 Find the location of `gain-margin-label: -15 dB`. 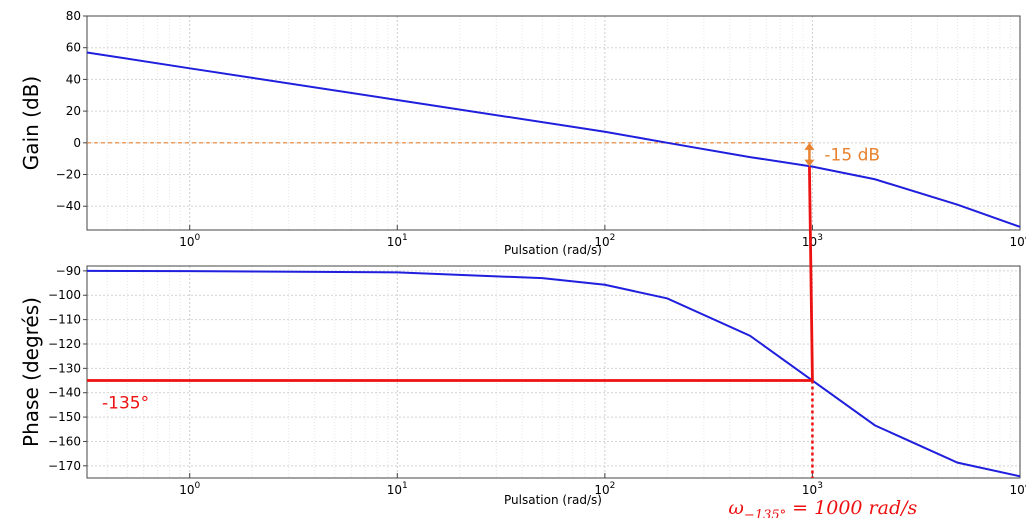

gain-margin-label: -15 dB is located at coordinates (852, 156).